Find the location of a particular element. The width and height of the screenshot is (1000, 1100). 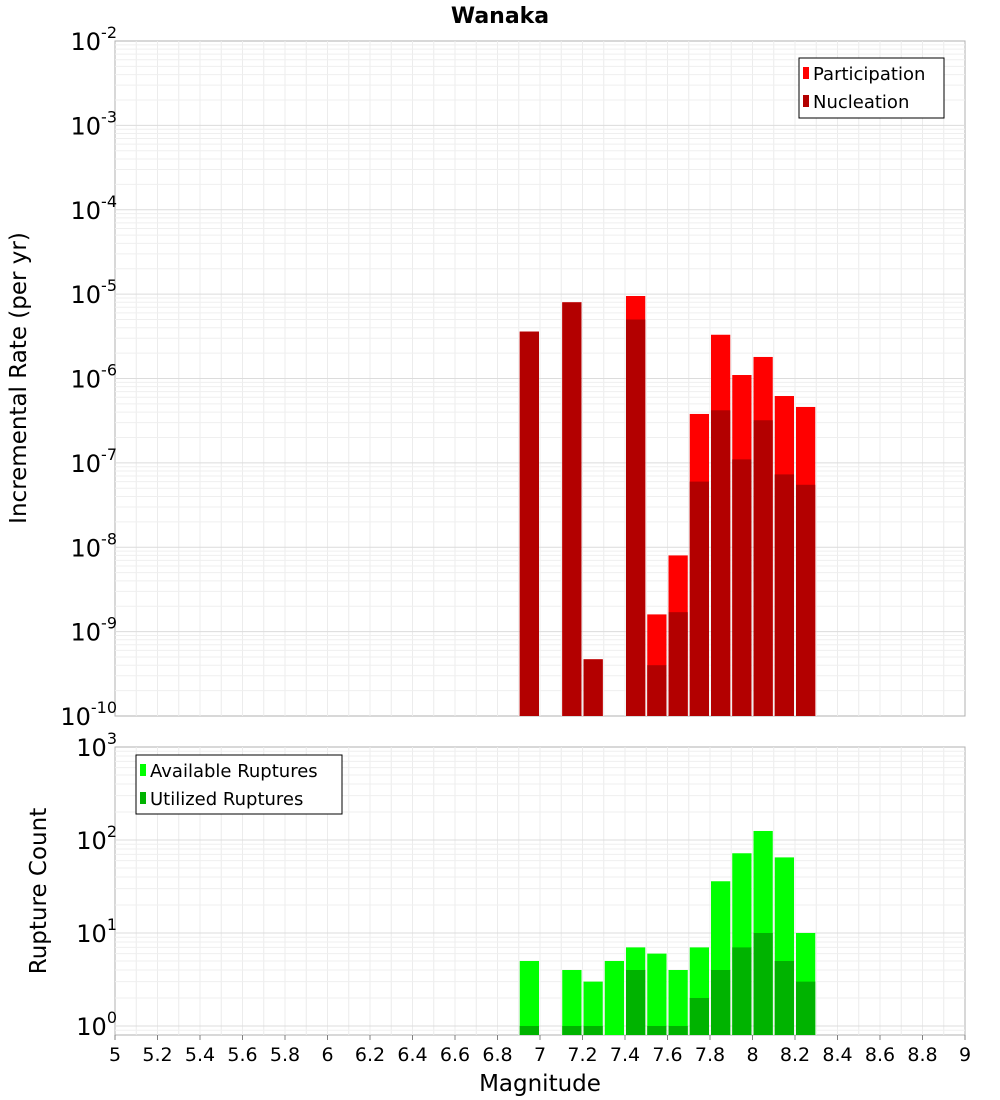

rate-y-axis-label: Incremental Rate (per yr) is located at coordinates (19, 378).